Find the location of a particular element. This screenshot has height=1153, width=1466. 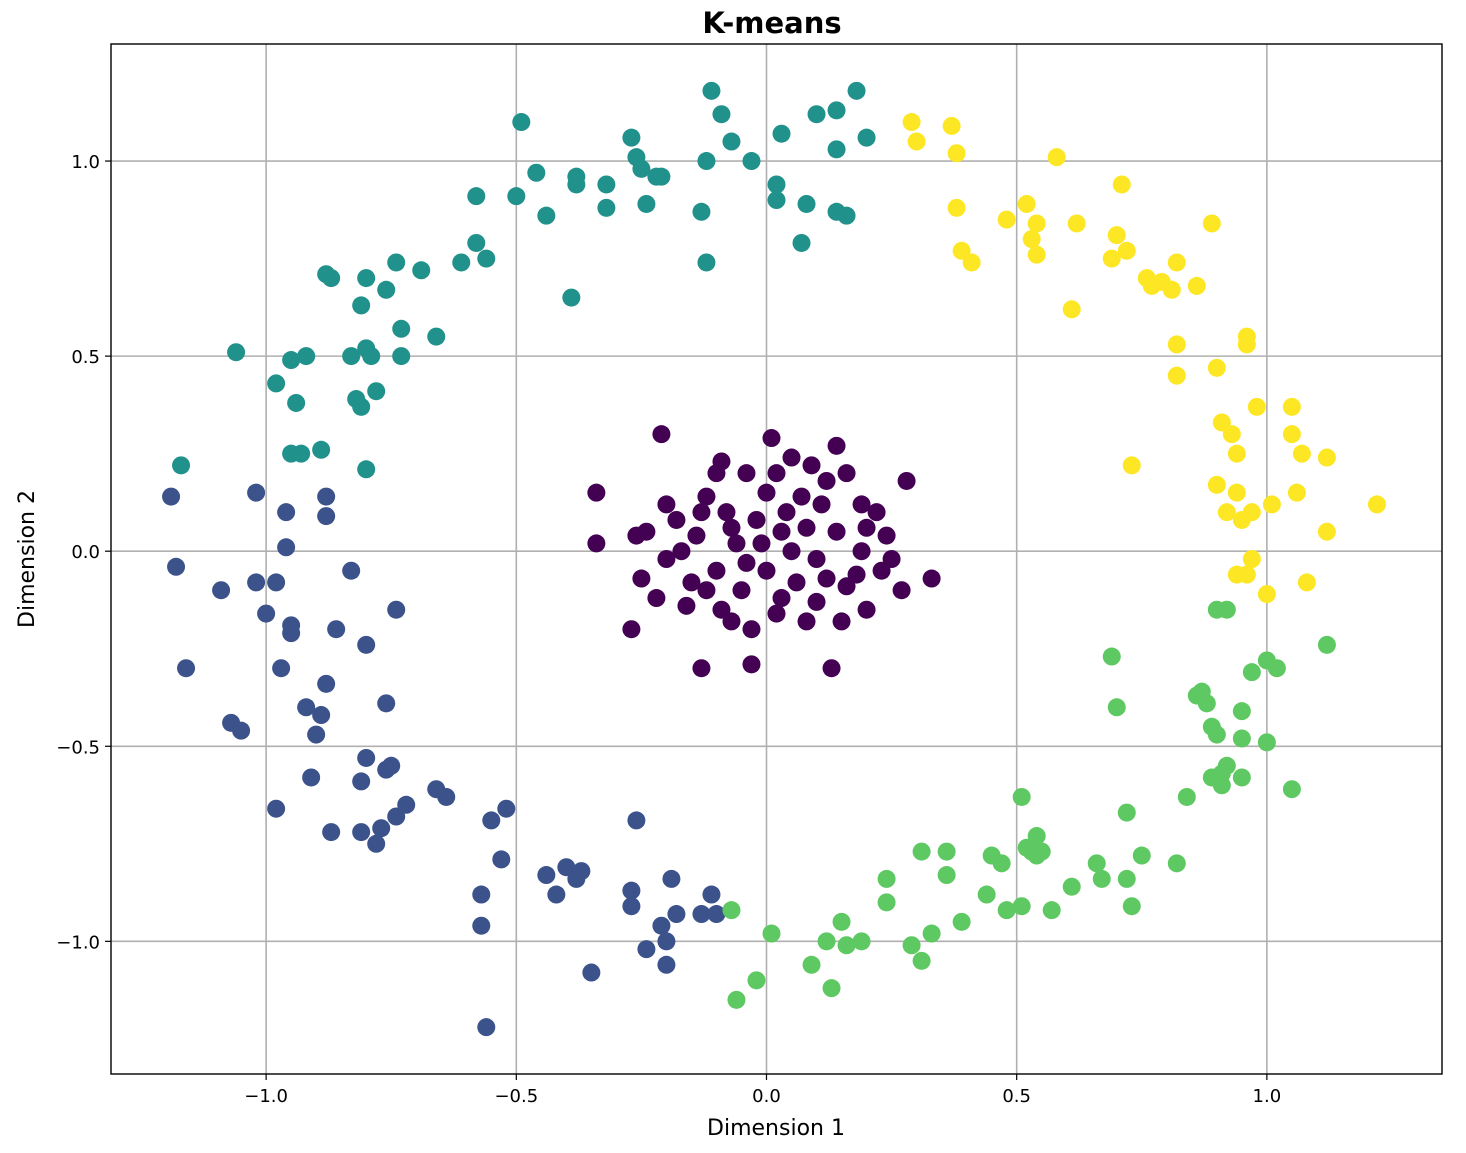

y-tick-label: −0.5 is located at coordinates (78, 747).